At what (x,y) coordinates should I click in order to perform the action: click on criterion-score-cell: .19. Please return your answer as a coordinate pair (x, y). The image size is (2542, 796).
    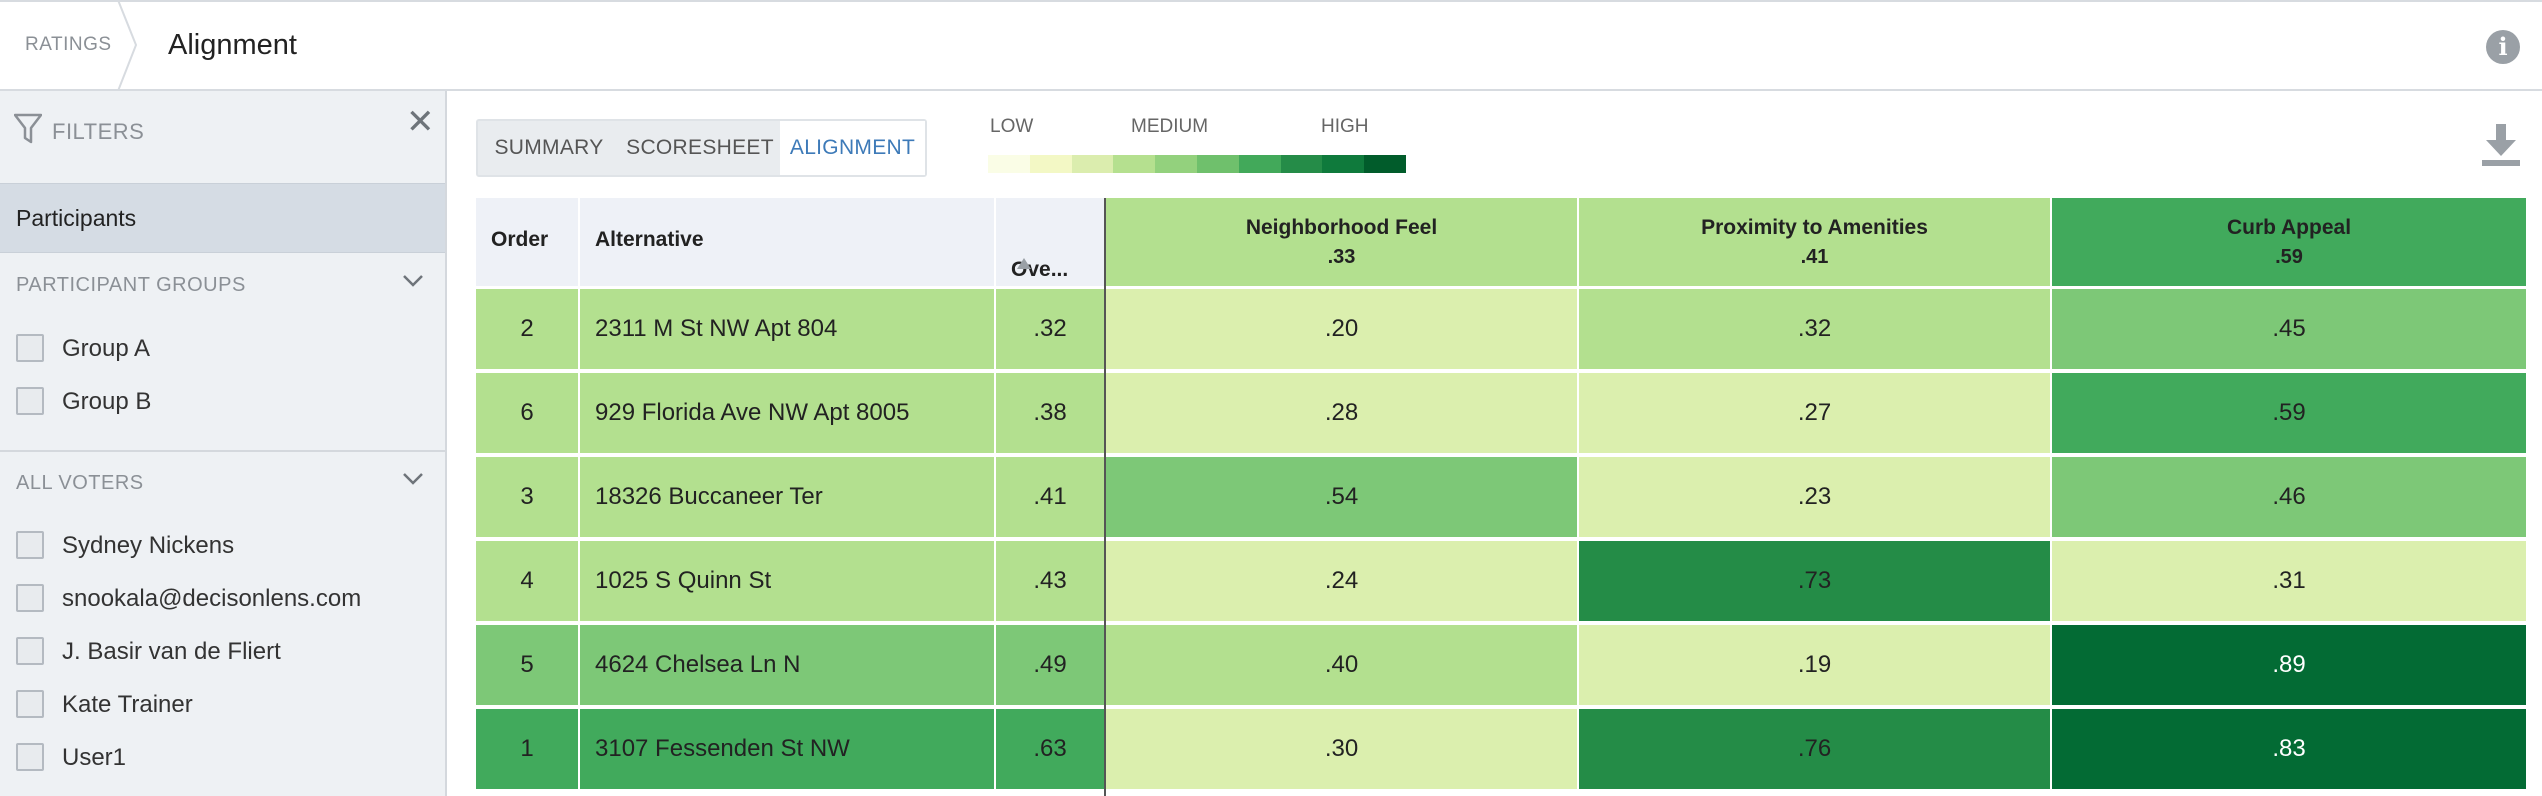
    Looking at the image, I should click on (1814, 665).